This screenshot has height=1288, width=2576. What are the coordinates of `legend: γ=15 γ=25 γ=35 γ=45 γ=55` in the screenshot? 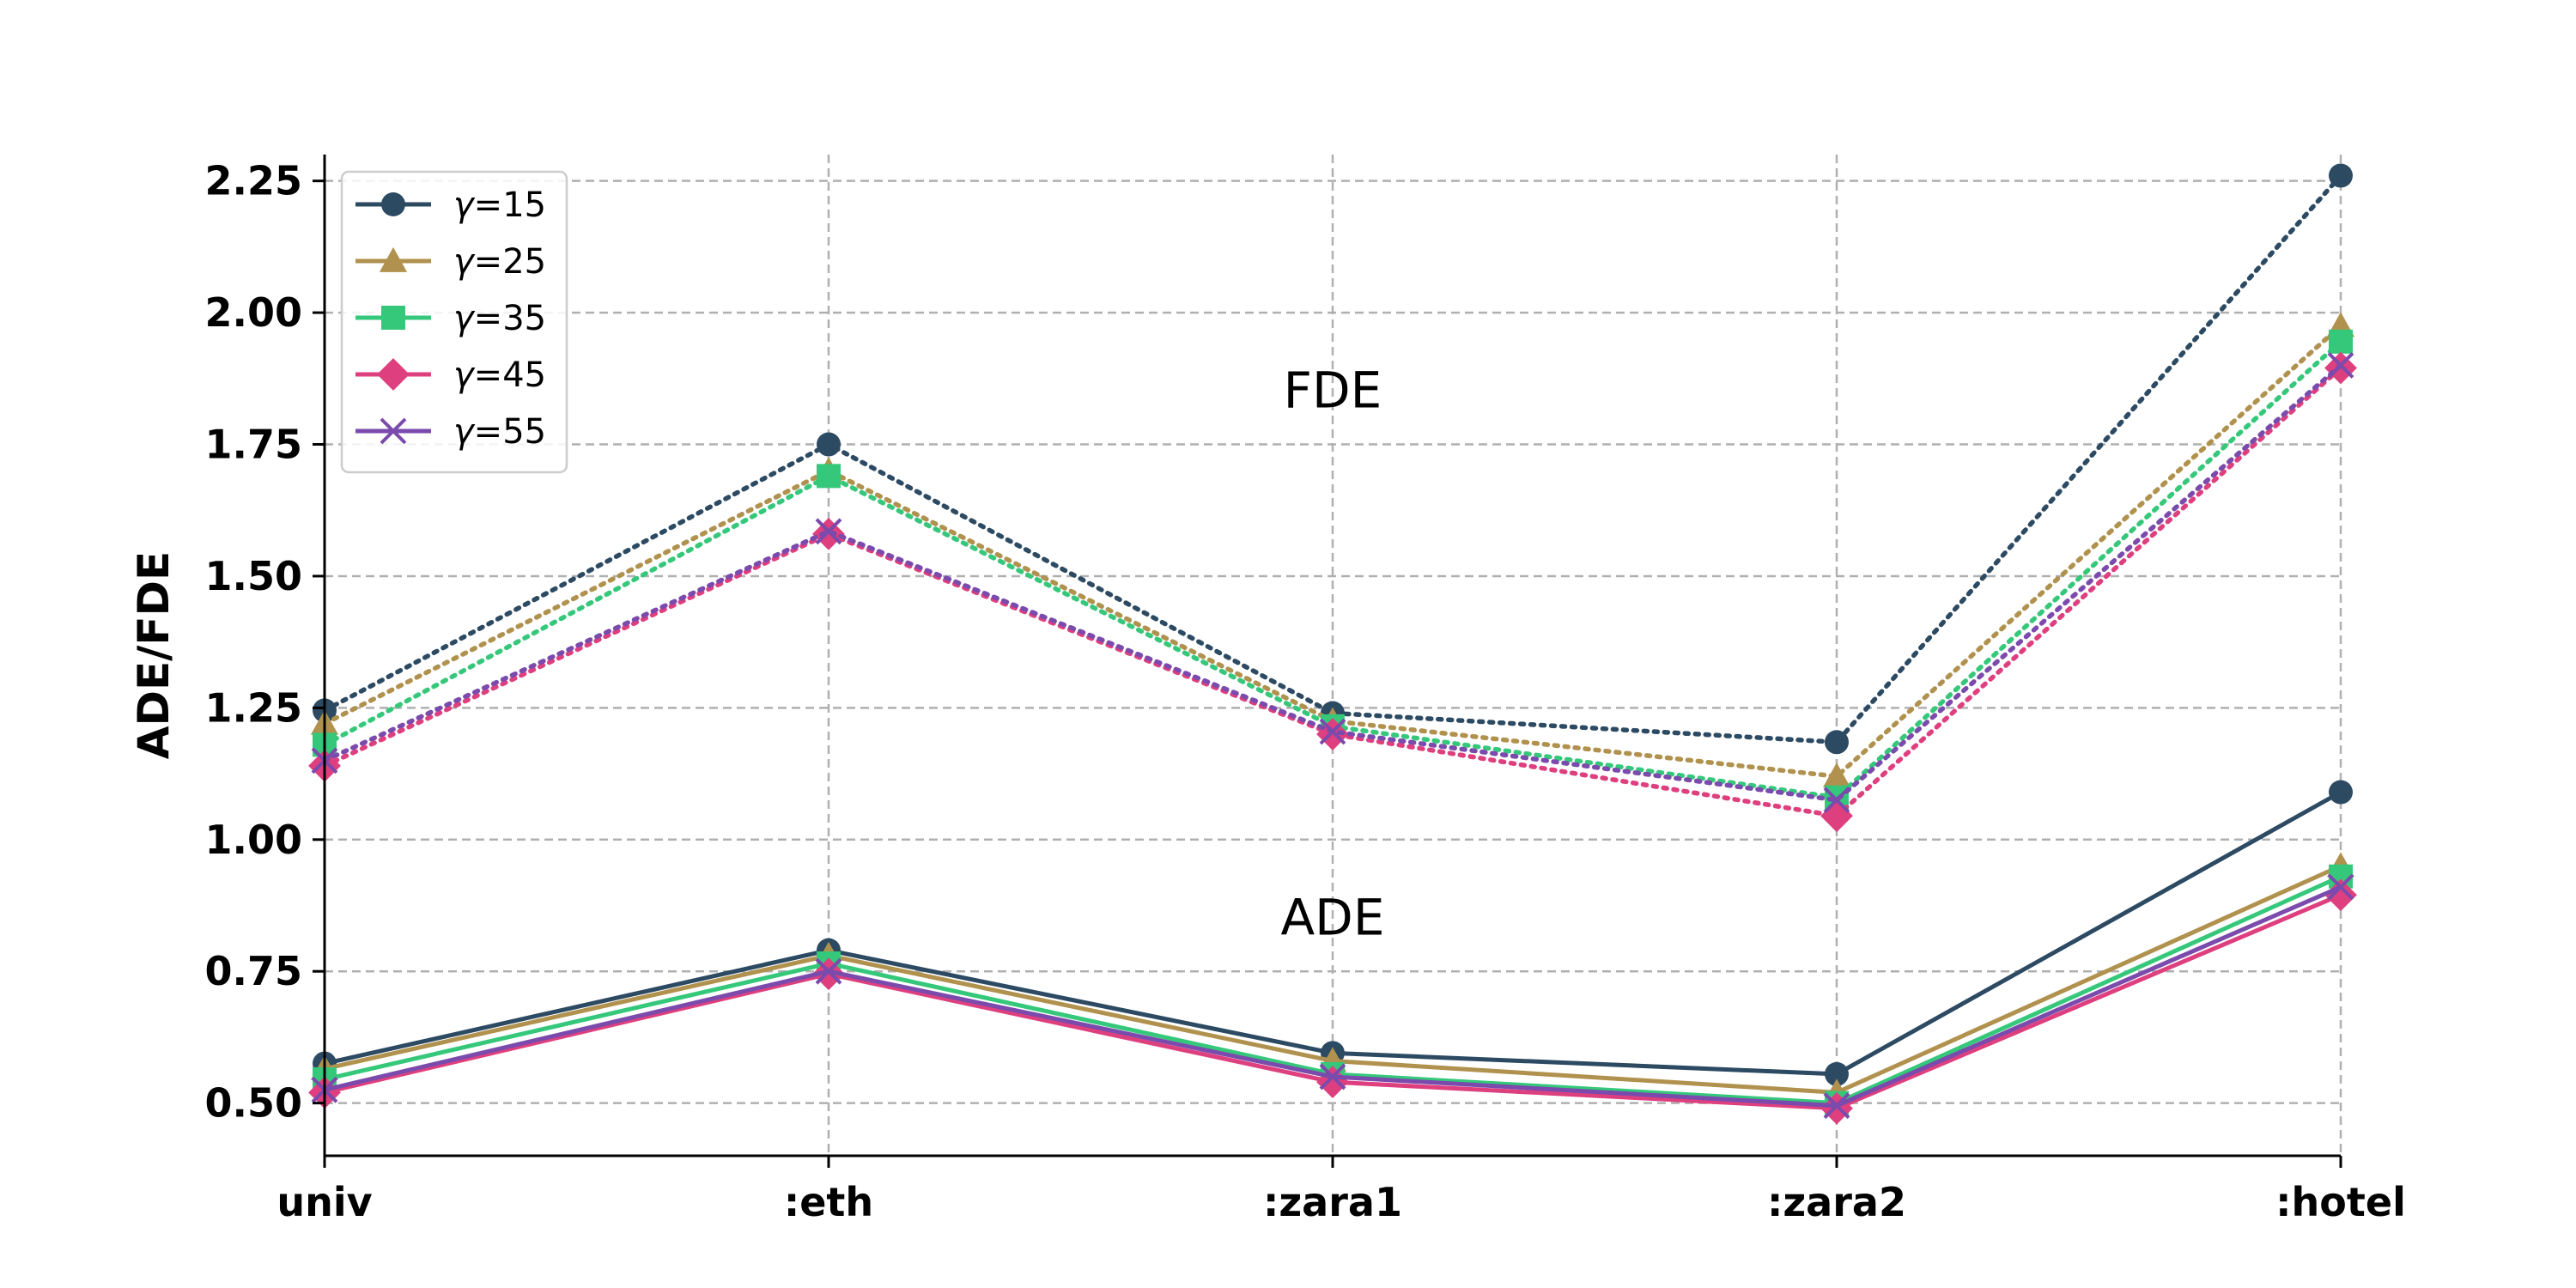 It's located at (454, 322).